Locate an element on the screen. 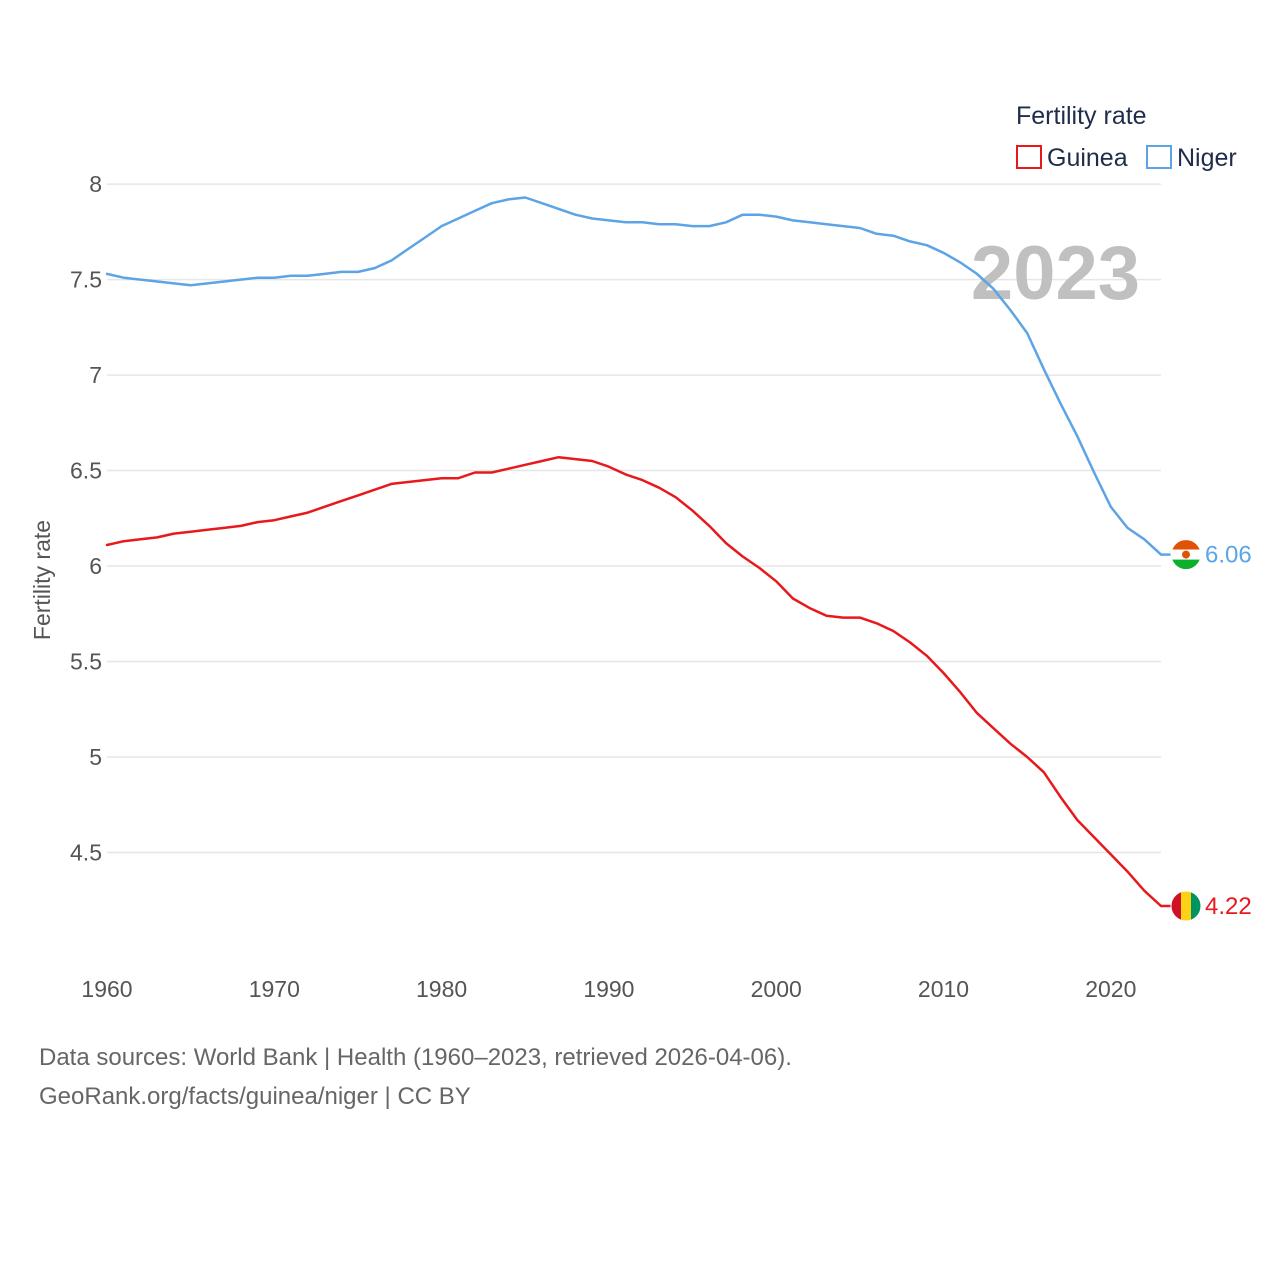  x-tick-label: 2020 is located at coordinates (1110, 989).